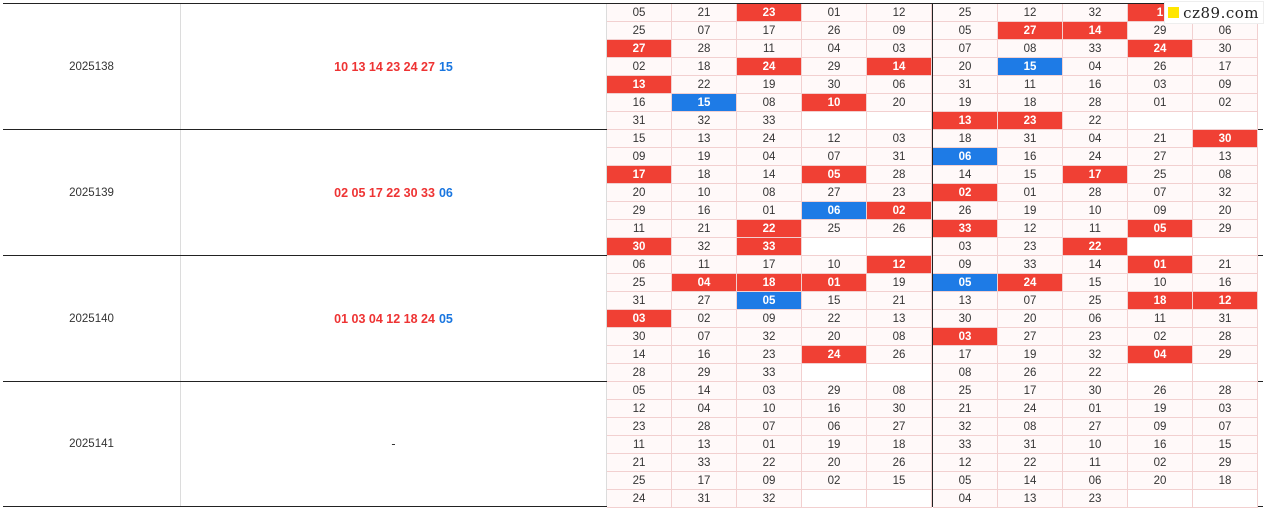 The image size is (1266, 512). I want to click on number-cell: 04, so click(1095, 139).